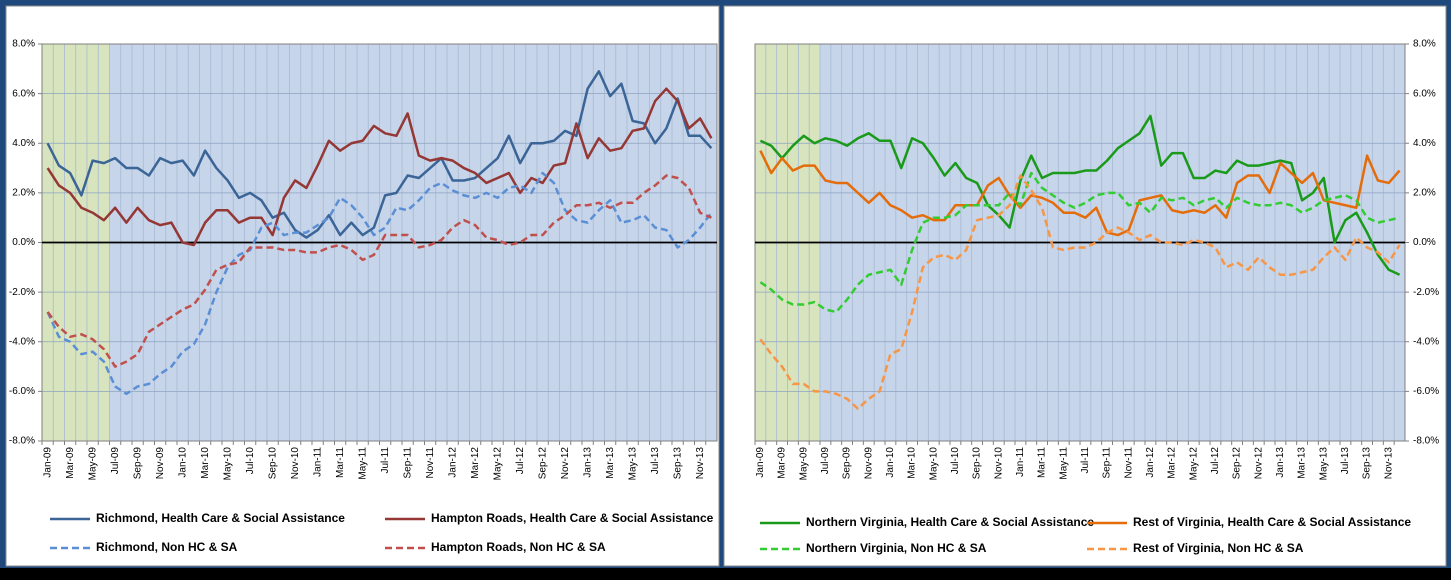  What do you see at coordinates (725, 574) in the screenshot?
I see `bottom-bar` at bounding box center [725, 574].